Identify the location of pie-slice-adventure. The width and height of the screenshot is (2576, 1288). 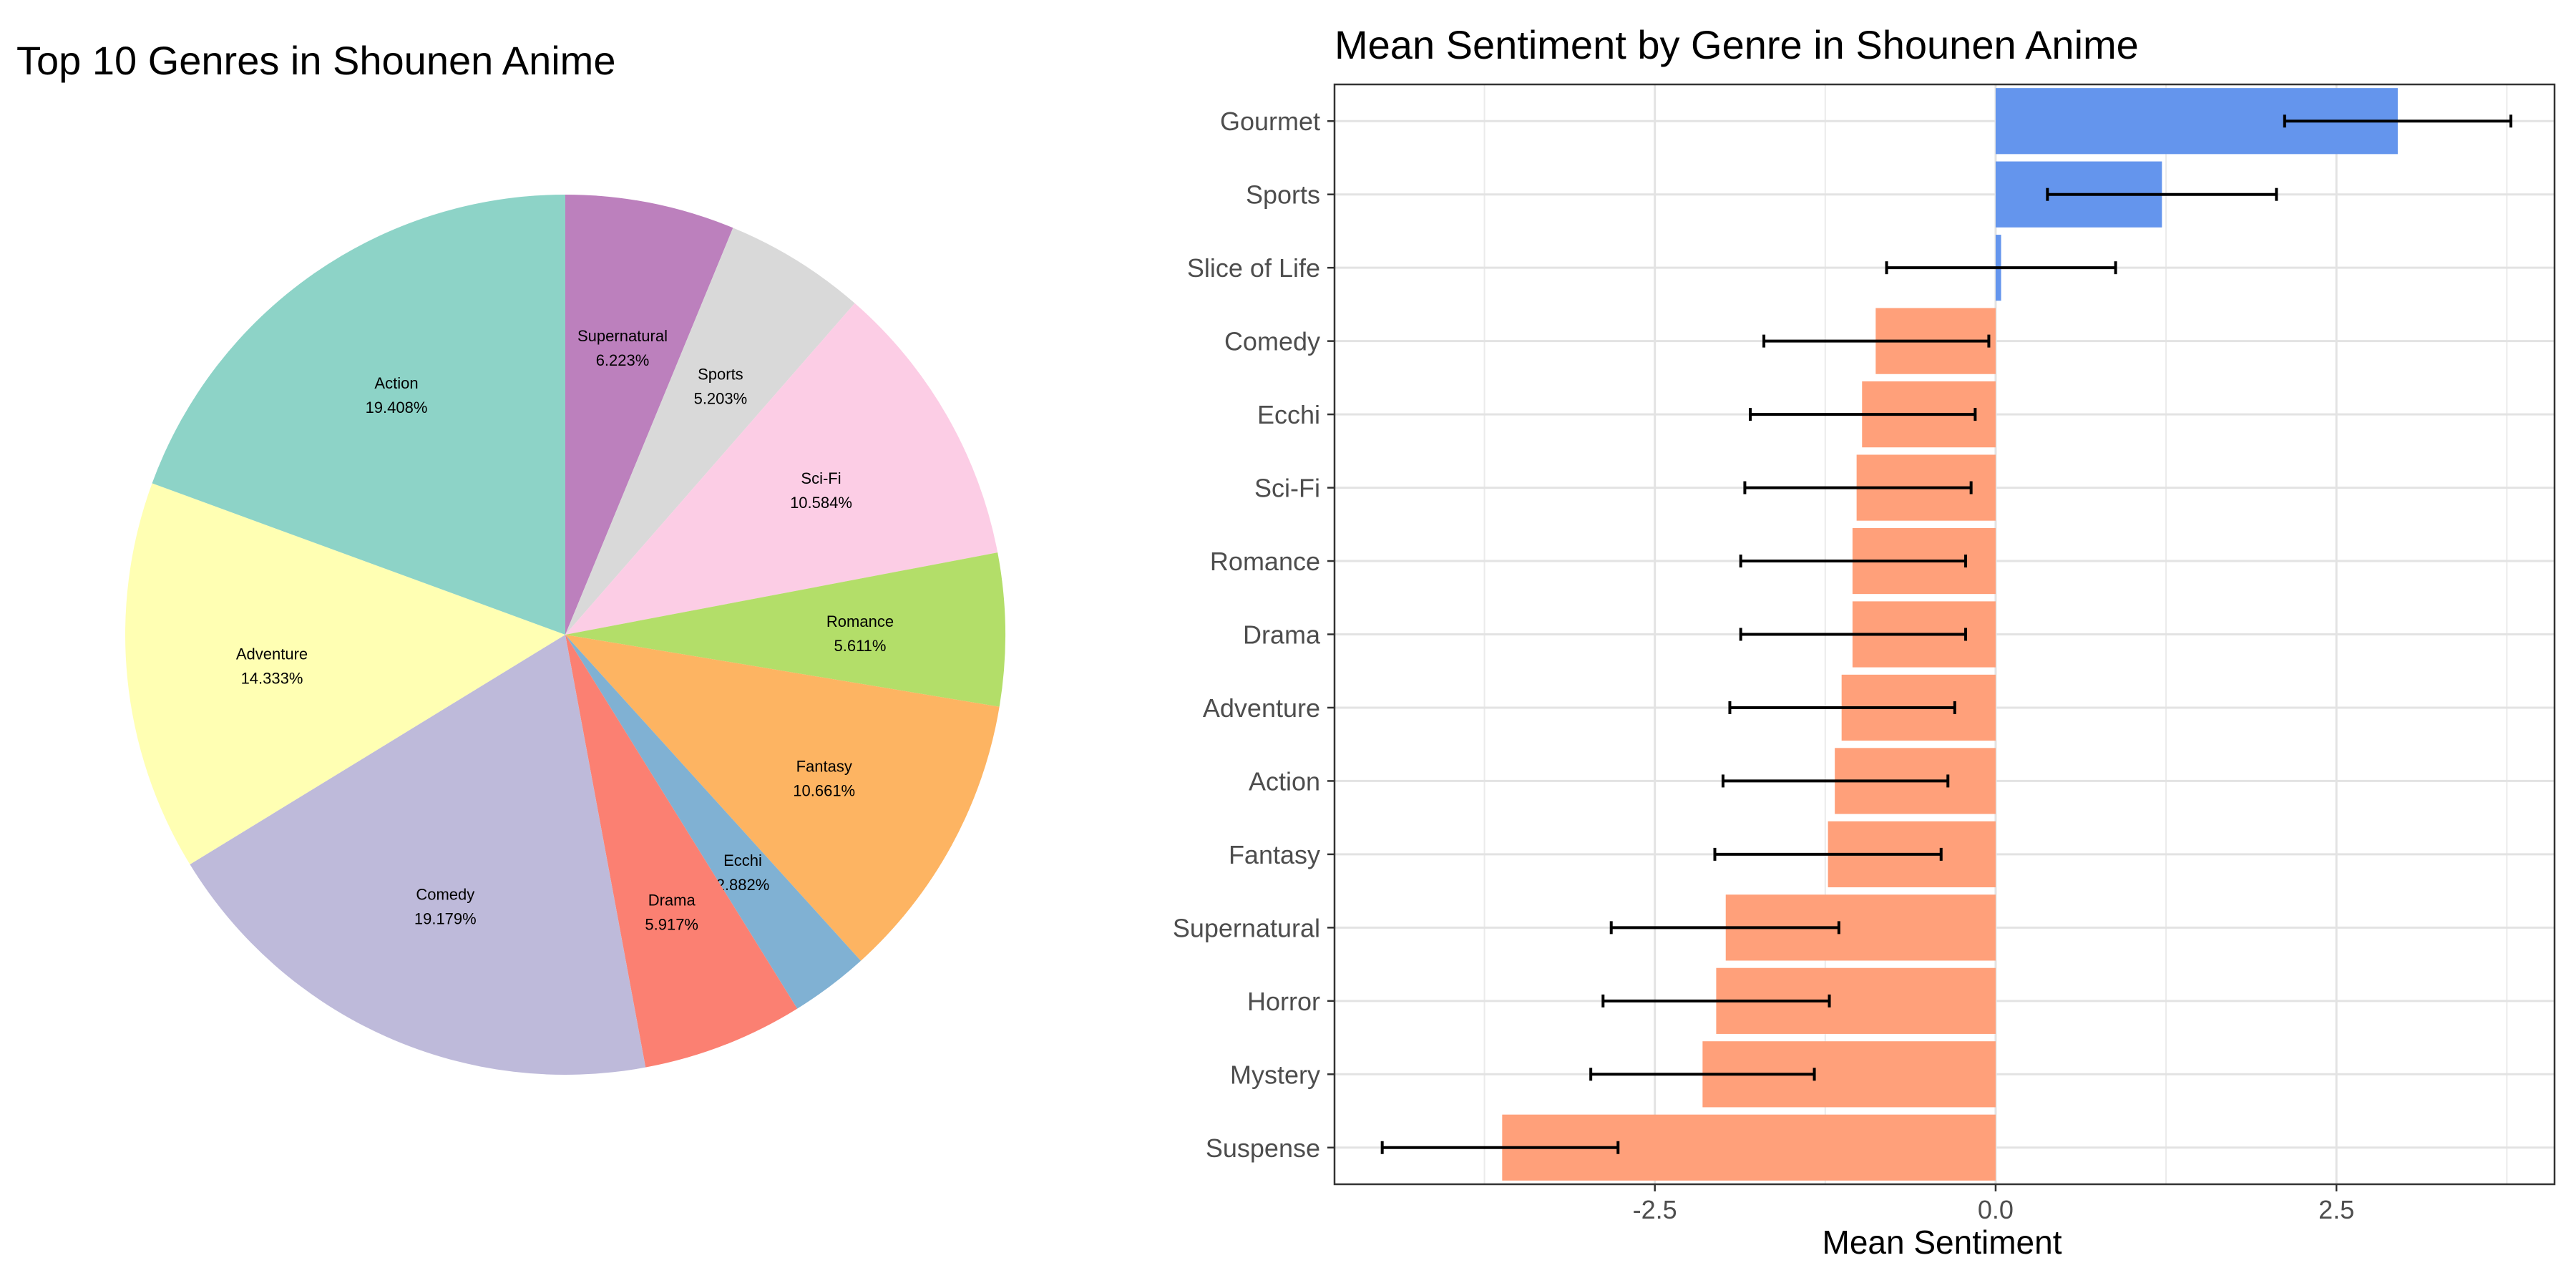
(345, 674).